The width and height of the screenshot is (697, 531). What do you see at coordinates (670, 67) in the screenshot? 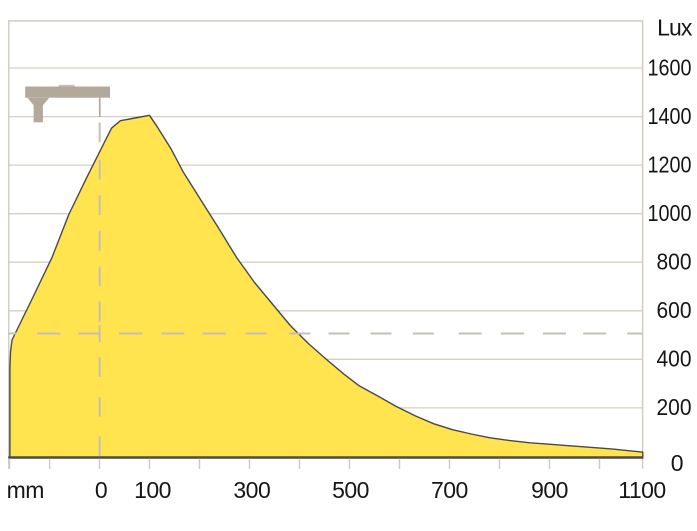
I see `svg-text: 1600` at bounding box center [670, 67].